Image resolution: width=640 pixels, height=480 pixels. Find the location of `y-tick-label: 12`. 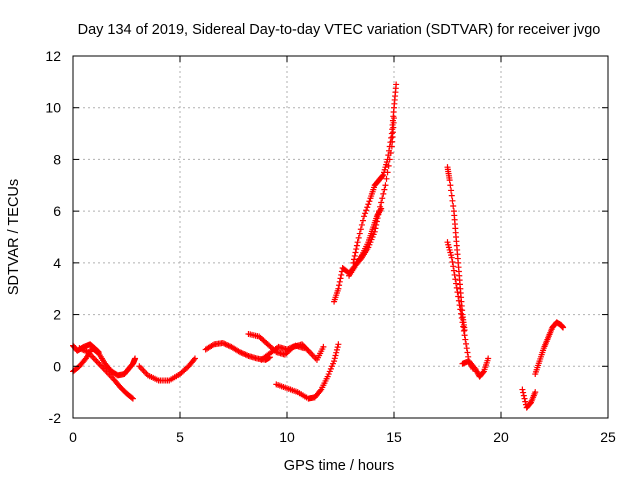

y-tick-label: 12 is located at coordinates (53, 56).